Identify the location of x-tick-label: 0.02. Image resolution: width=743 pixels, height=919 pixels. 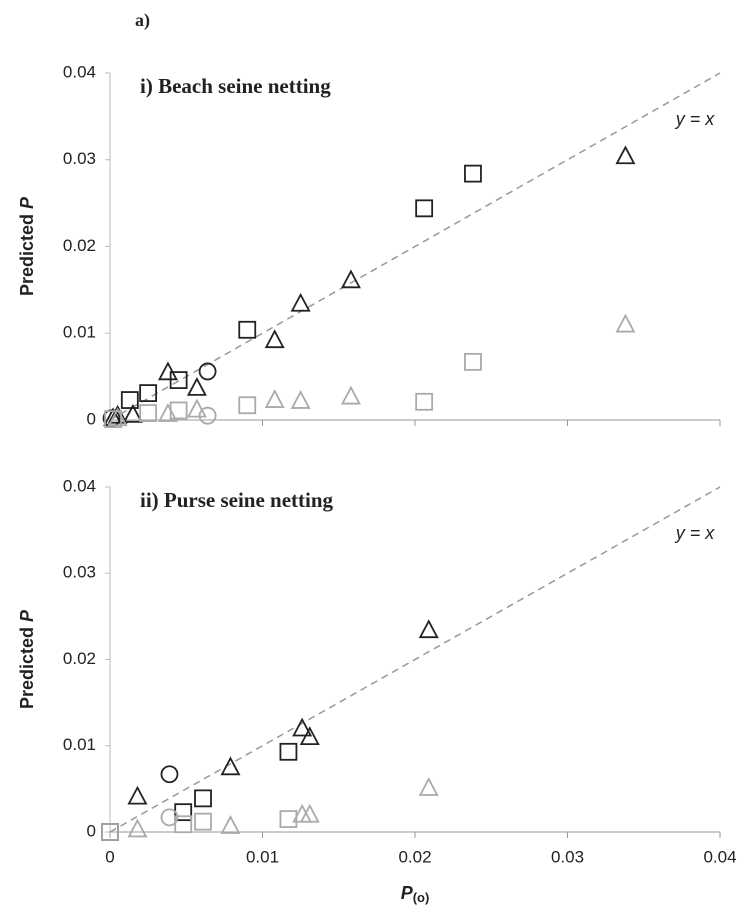
(414, 856).